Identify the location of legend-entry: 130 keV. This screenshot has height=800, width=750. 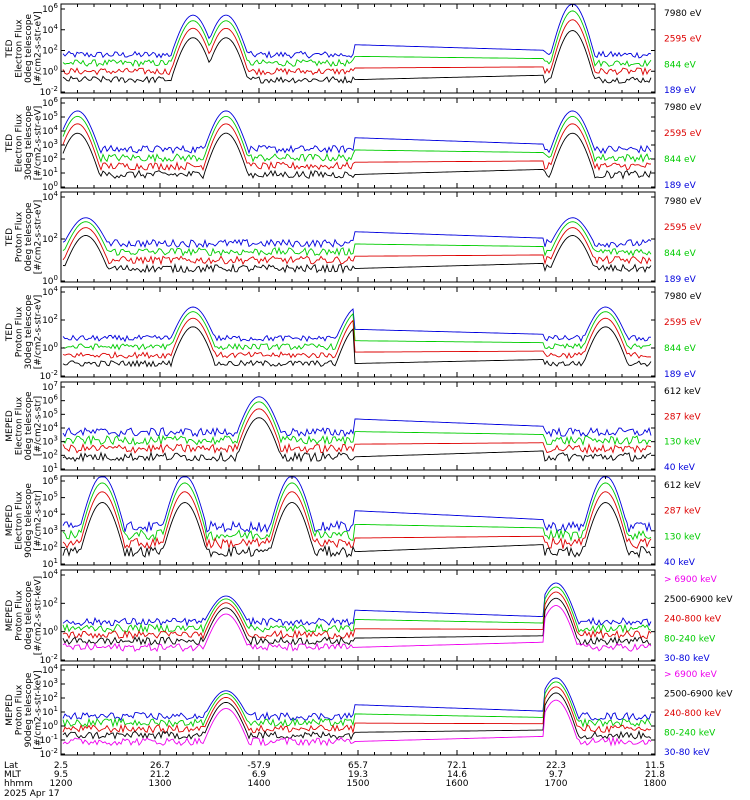
(682, 537).